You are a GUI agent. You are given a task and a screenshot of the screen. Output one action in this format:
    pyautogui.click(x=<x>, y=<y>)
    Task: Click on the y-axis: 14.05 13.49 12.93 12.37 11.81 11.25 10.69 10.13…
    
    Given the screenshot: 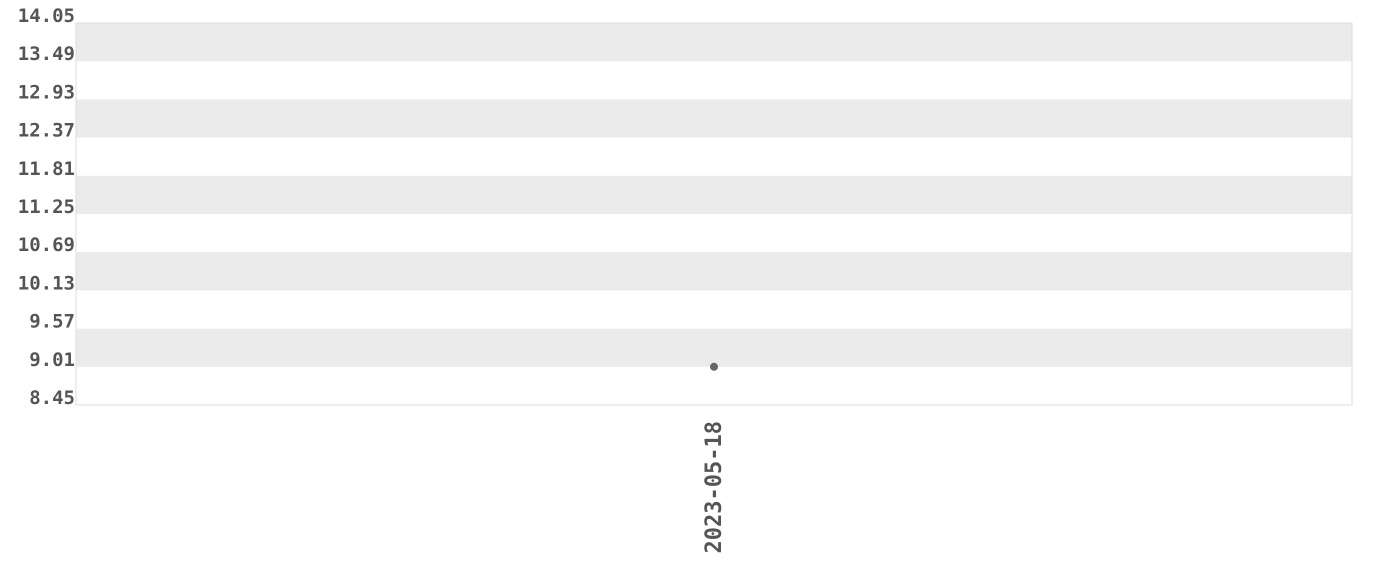 What is the action you would take?
    pyautogui.click(x=46, y=207)
    